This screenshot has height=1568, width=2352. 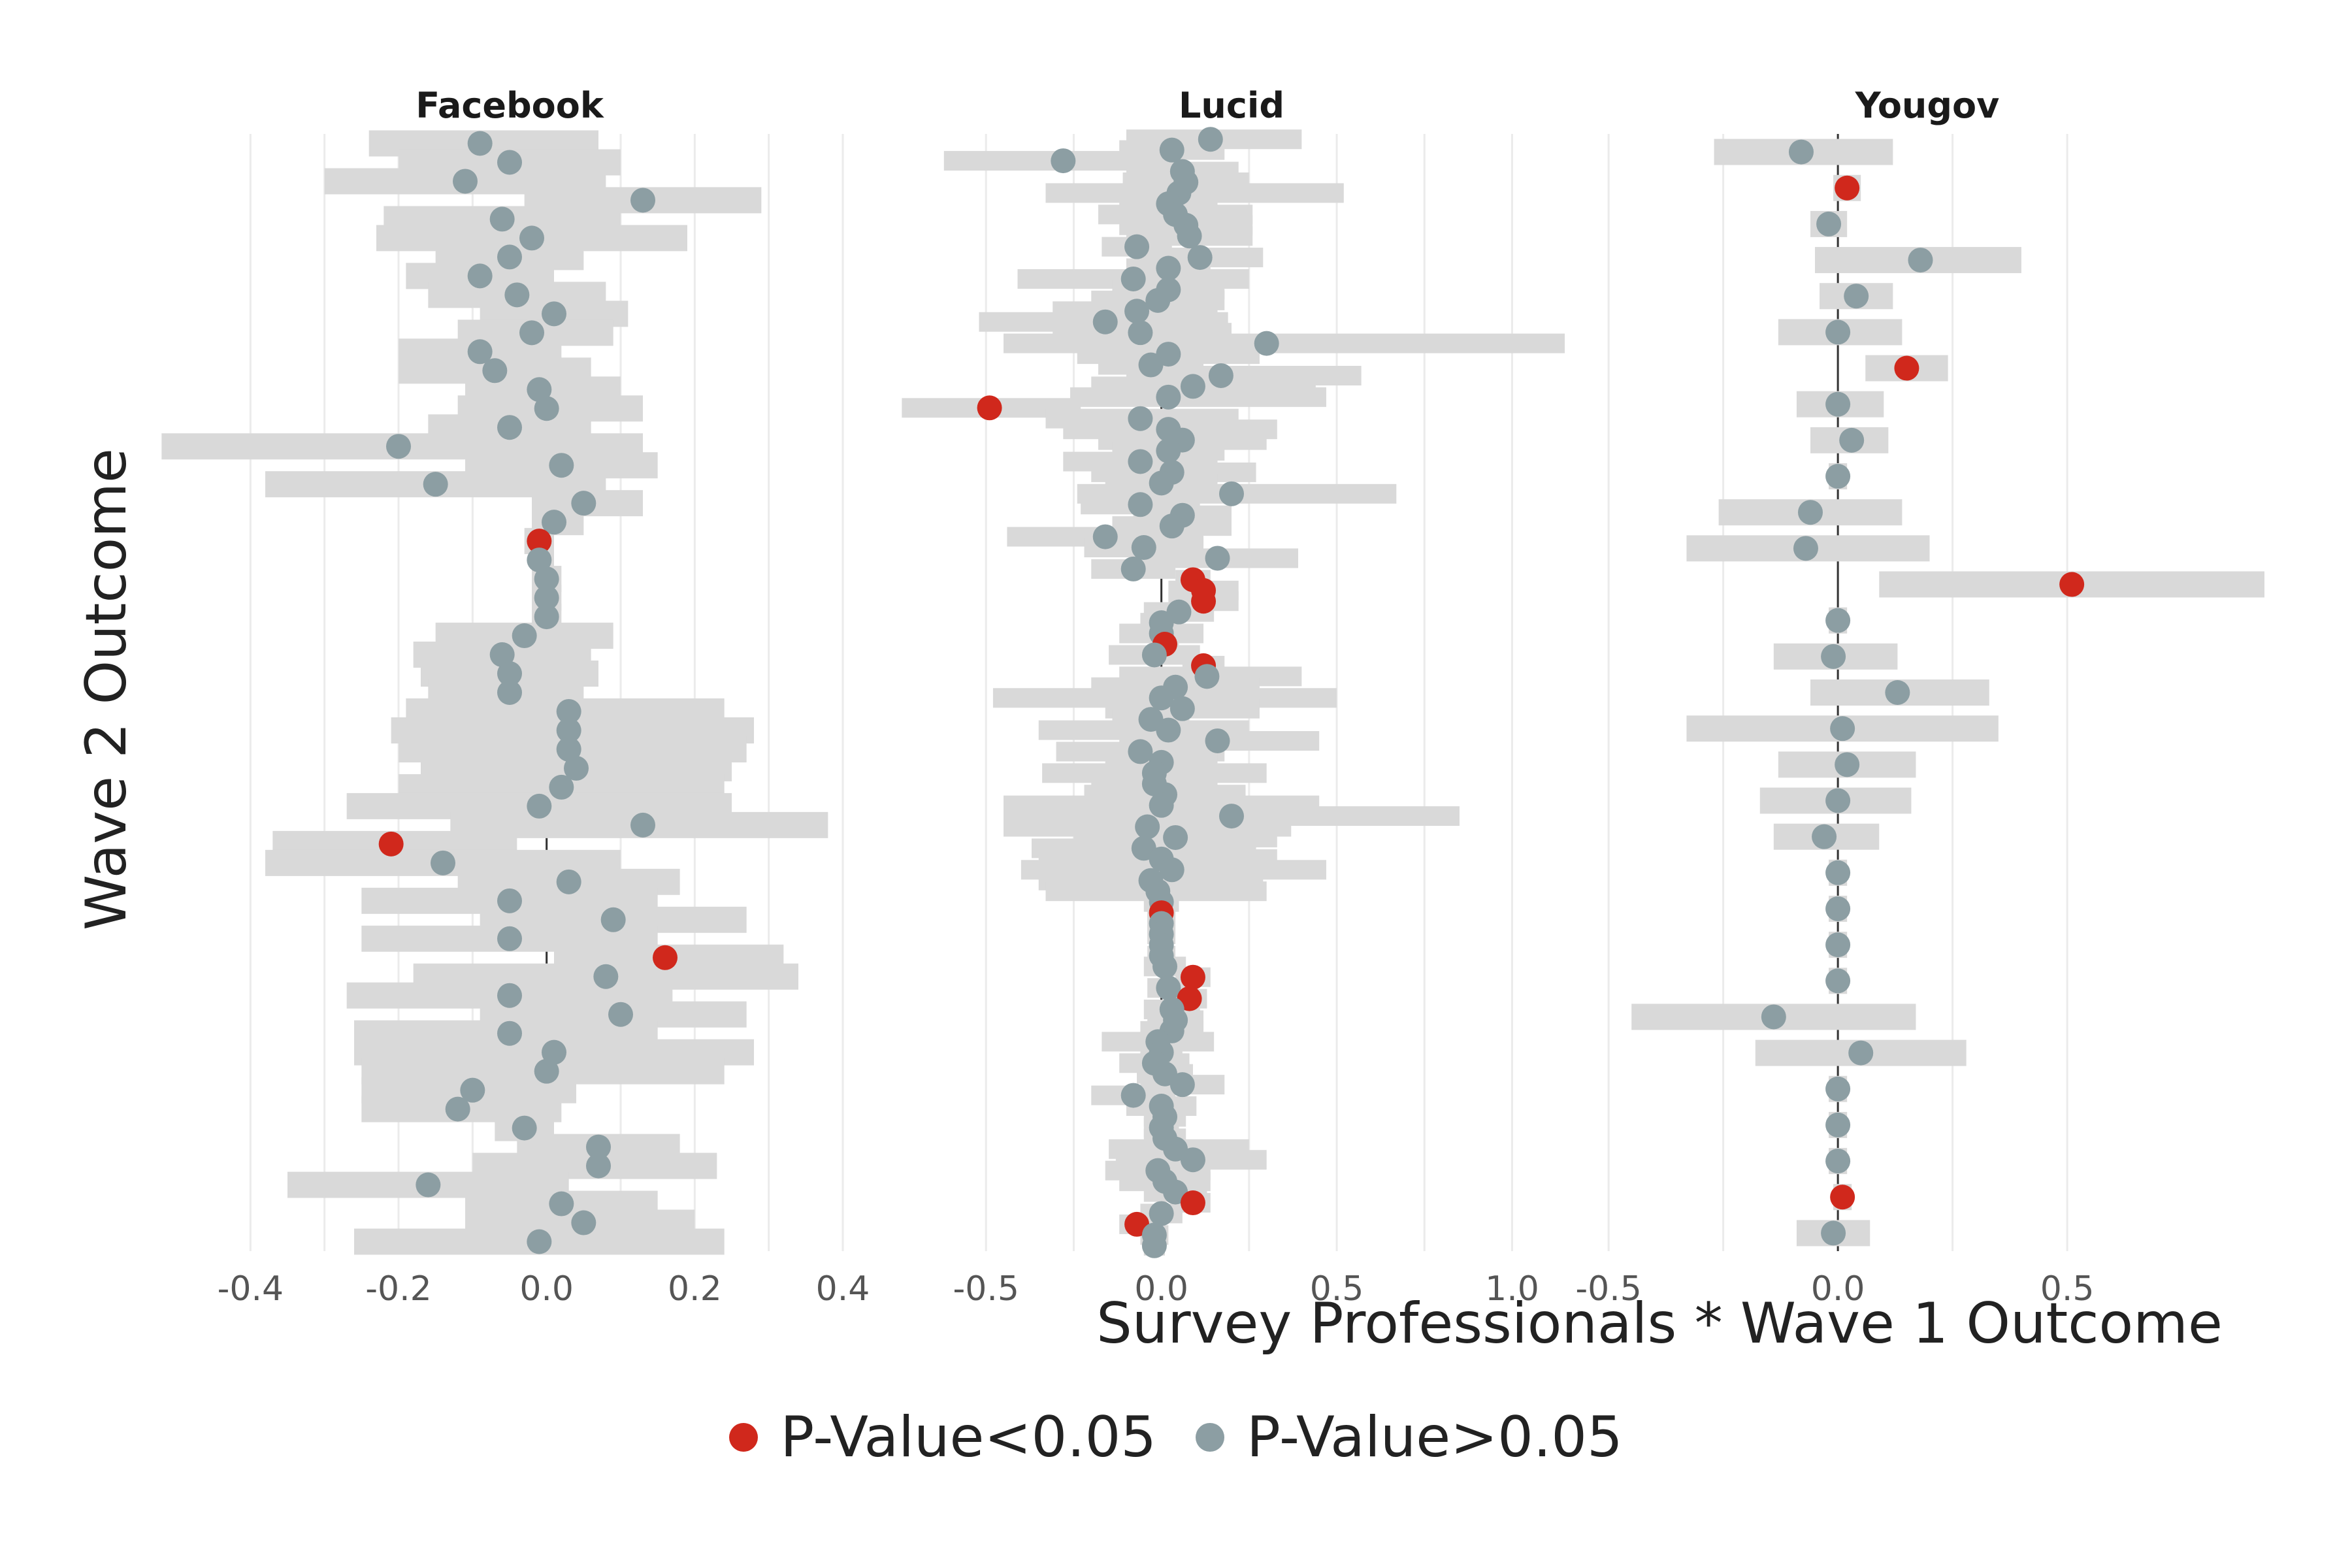 What do you see at coordinates (106, 689) in the screenshot?
I see `y-axis-label: Wave 2 Outcome` at bounding box center [106, 689].